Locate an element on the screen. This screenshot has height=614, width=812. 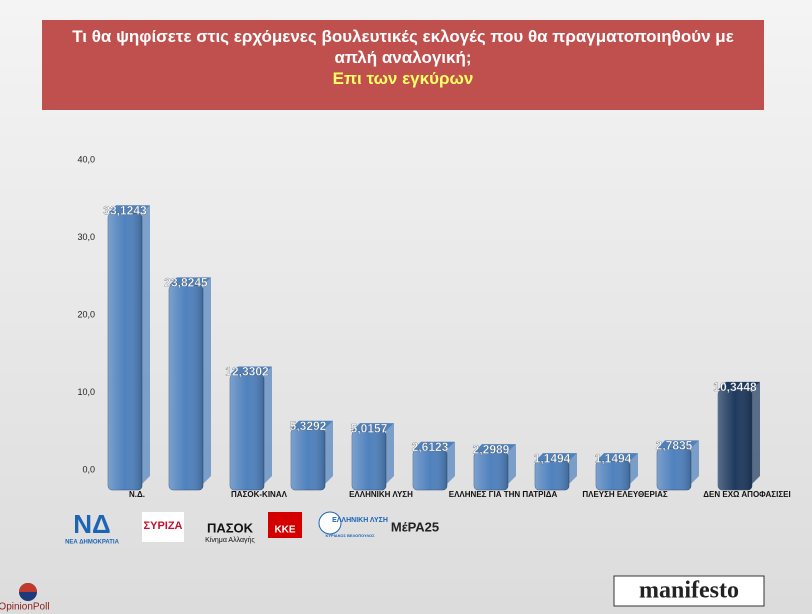
title-box is located at coordinates (403, 65).